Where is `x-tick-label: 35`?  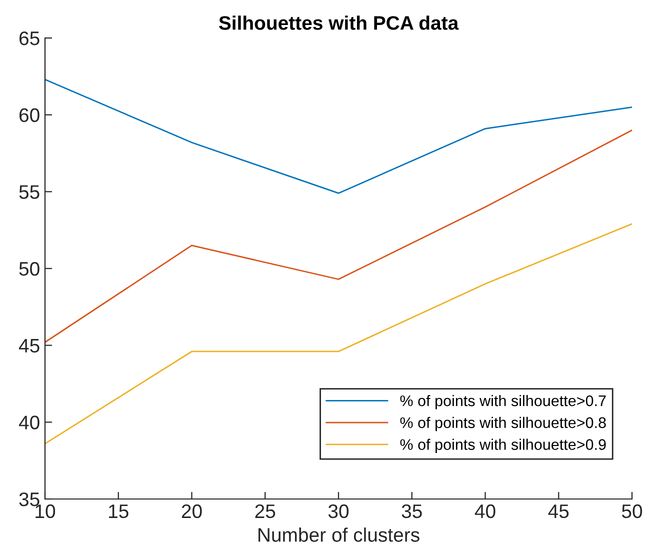
x-tick-label: 35 is located at coordinates (412, 511).